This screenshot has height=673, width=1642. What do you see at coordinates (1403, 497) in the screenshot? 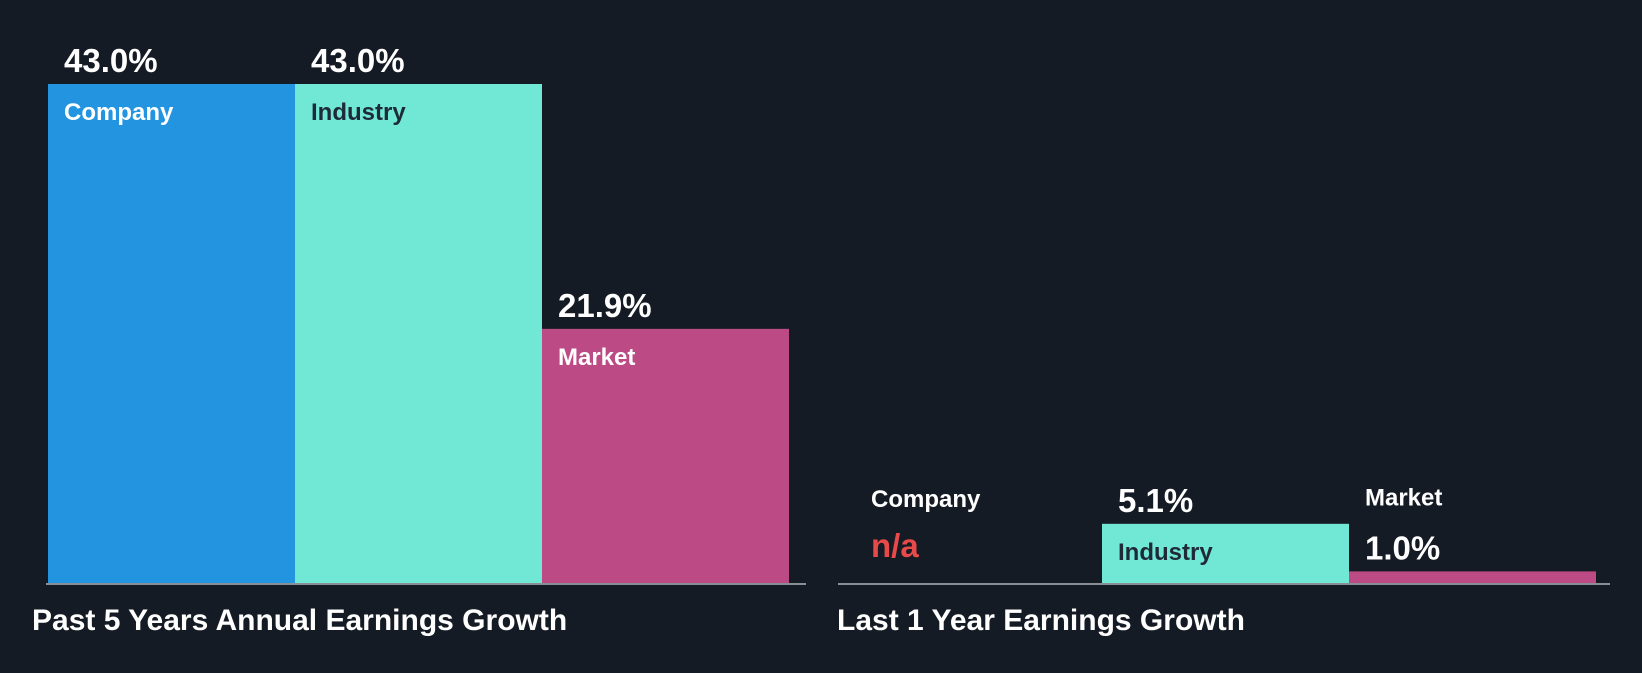
I see `last-1y-category-label-market: Market` at bounding box center [1403, 497].